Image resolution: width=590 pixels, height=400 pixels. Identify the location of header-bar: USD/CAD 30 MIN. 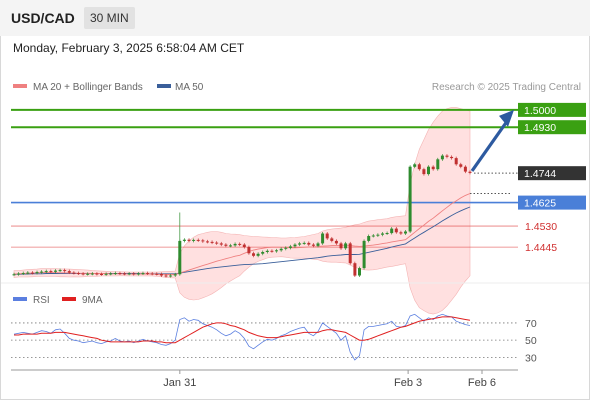
(295, 18).